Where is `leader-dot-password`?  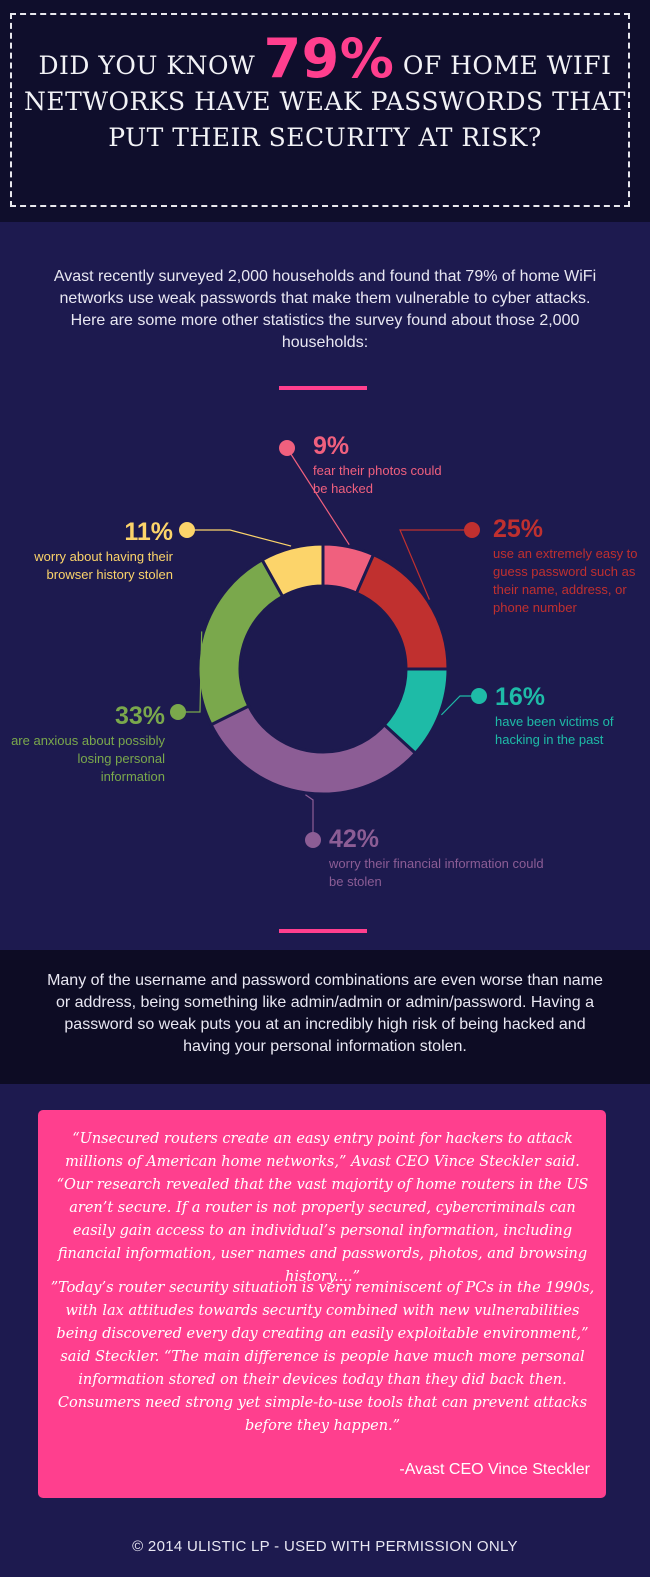
leader-dot-password is located at coordinates (472, 530).